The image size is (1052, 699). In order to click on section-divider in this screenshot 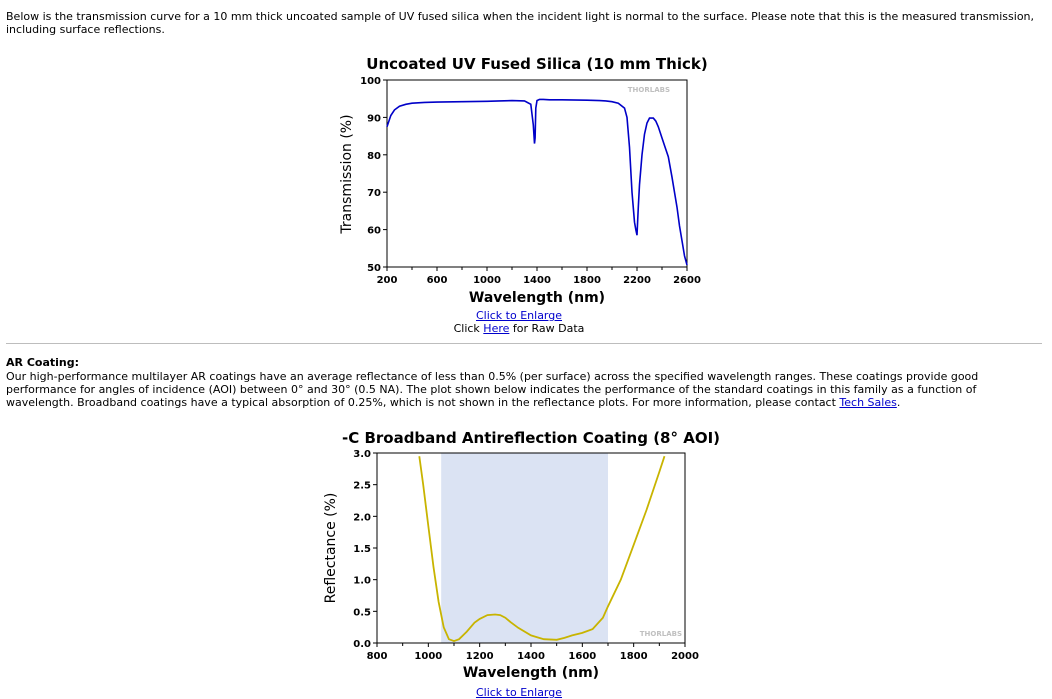, I will do `click(524, 343)`.